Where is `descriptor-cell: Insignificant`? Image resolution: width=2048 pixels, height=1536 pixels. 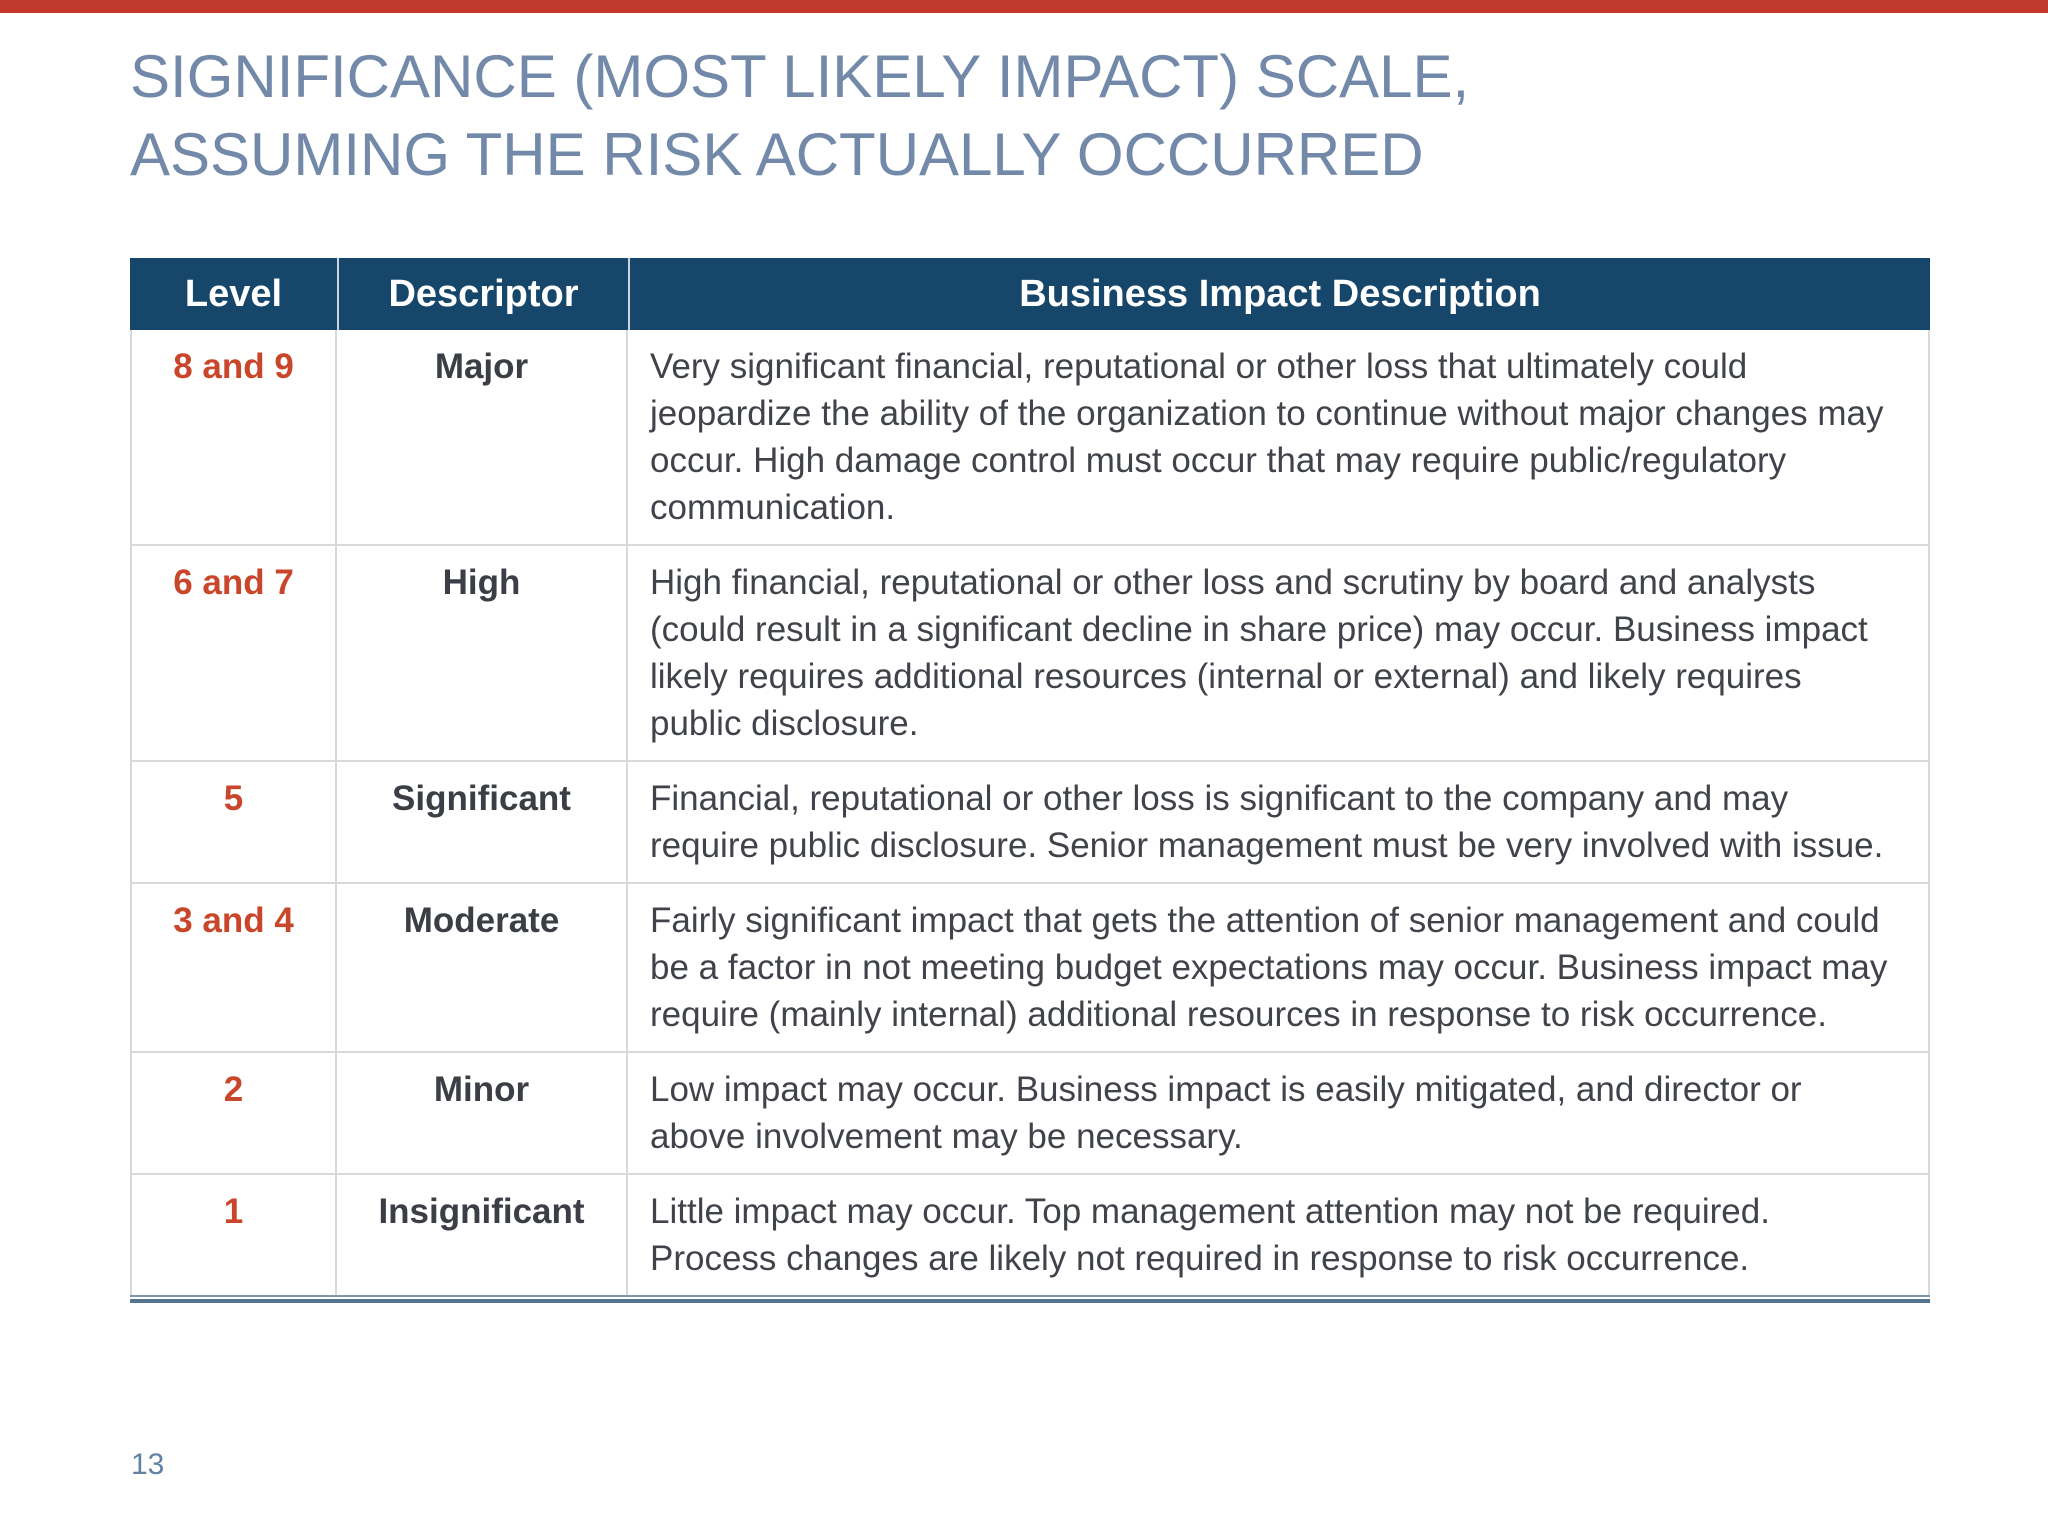
descriptor-cell: Insignificant is located at coordinates (482, 1235).